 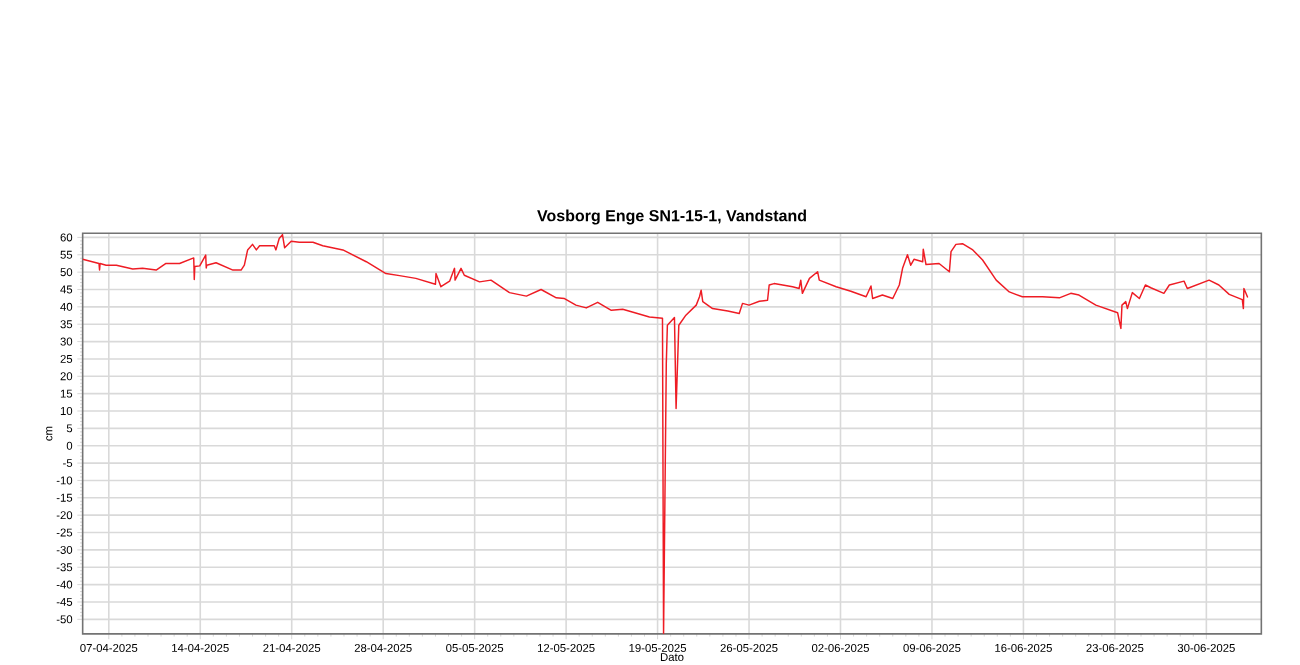 What do you see at coordinates (671, 217) in the screenshot?
I see `chart-title: Vosborg Enge SN1-15-1, Vandstand` at bounding box center [671, 217].